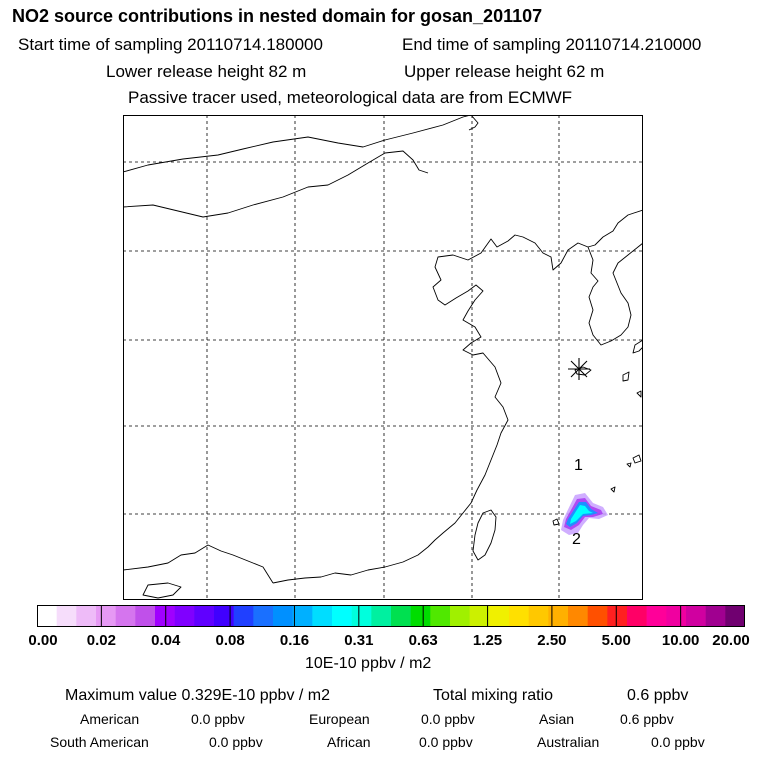  I want to click on colorbar, so click(391, 616).